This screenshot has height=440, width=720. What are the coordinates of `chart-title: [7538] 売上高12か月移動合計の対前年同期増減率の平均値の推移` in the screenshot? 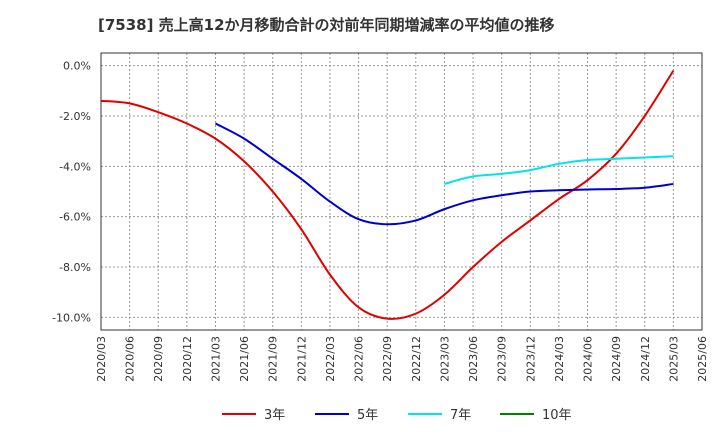 It's located at (326, 25).